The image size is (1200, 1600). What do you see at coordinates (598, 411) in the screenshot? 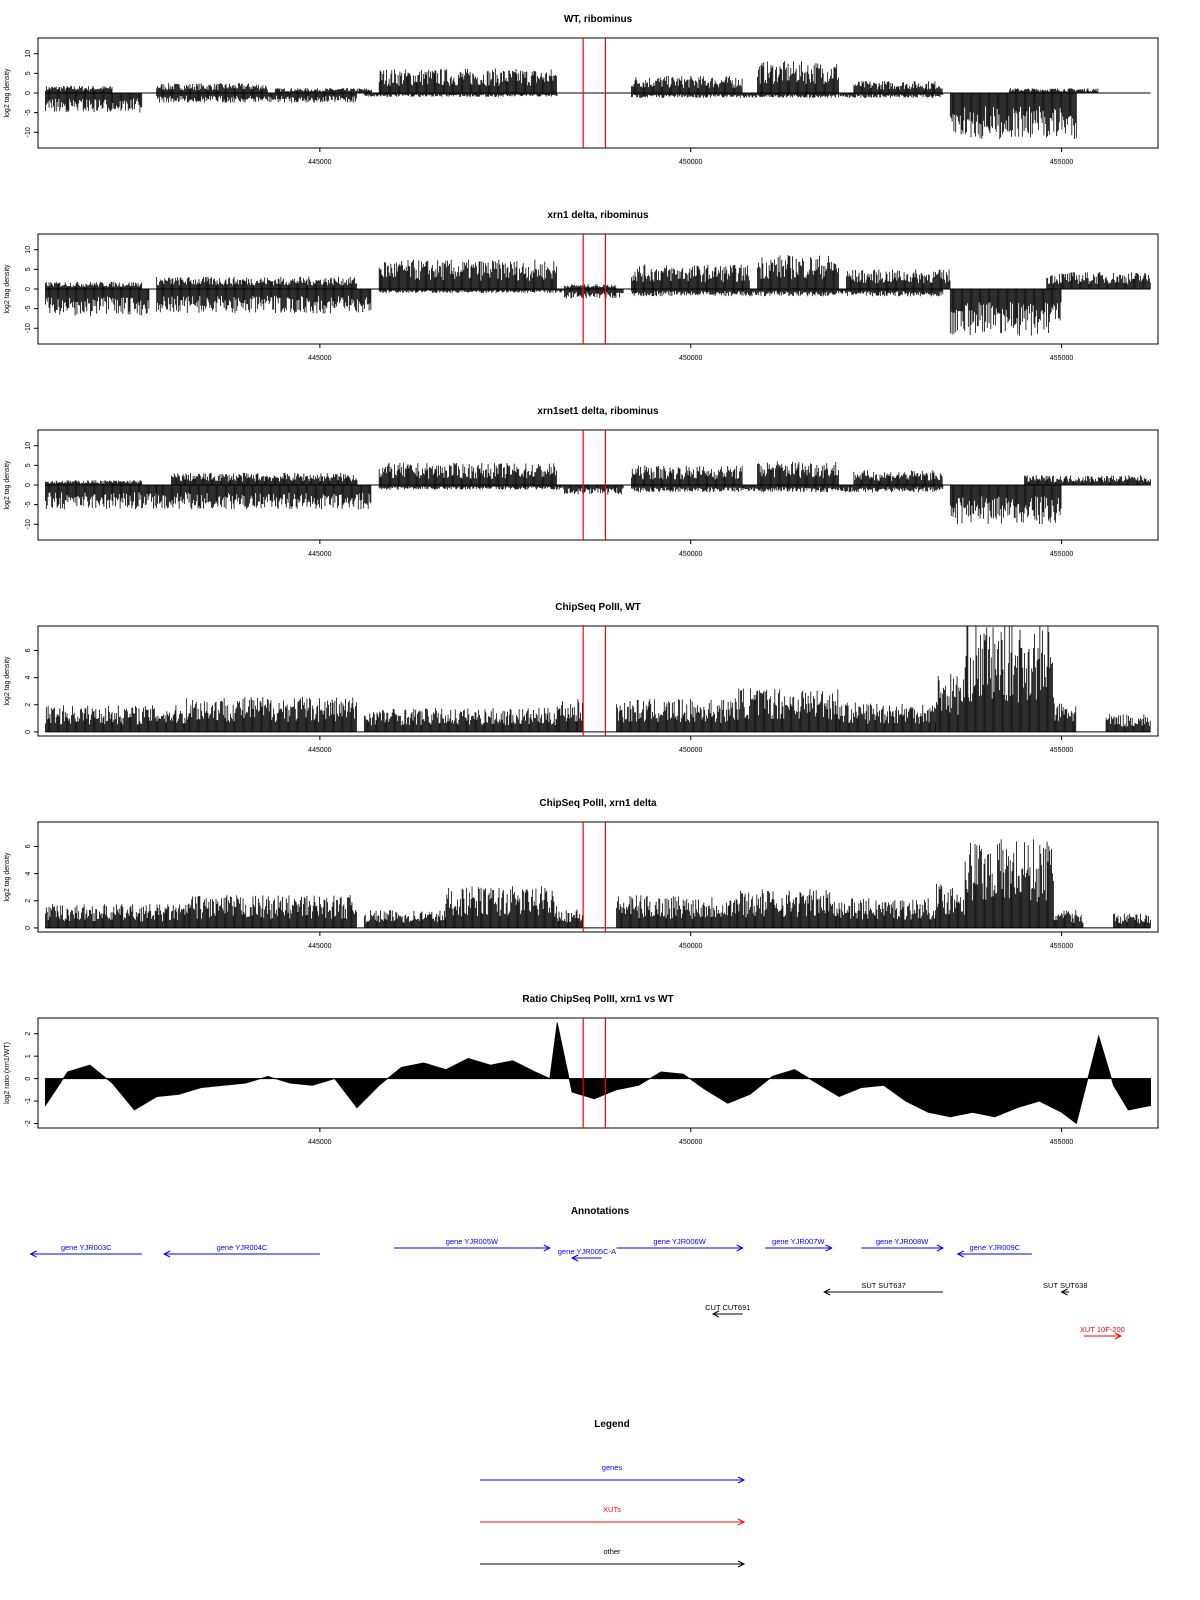
I see `panel-title: xrn1set1 delta, ribominus` at bounding box center [598, 411].